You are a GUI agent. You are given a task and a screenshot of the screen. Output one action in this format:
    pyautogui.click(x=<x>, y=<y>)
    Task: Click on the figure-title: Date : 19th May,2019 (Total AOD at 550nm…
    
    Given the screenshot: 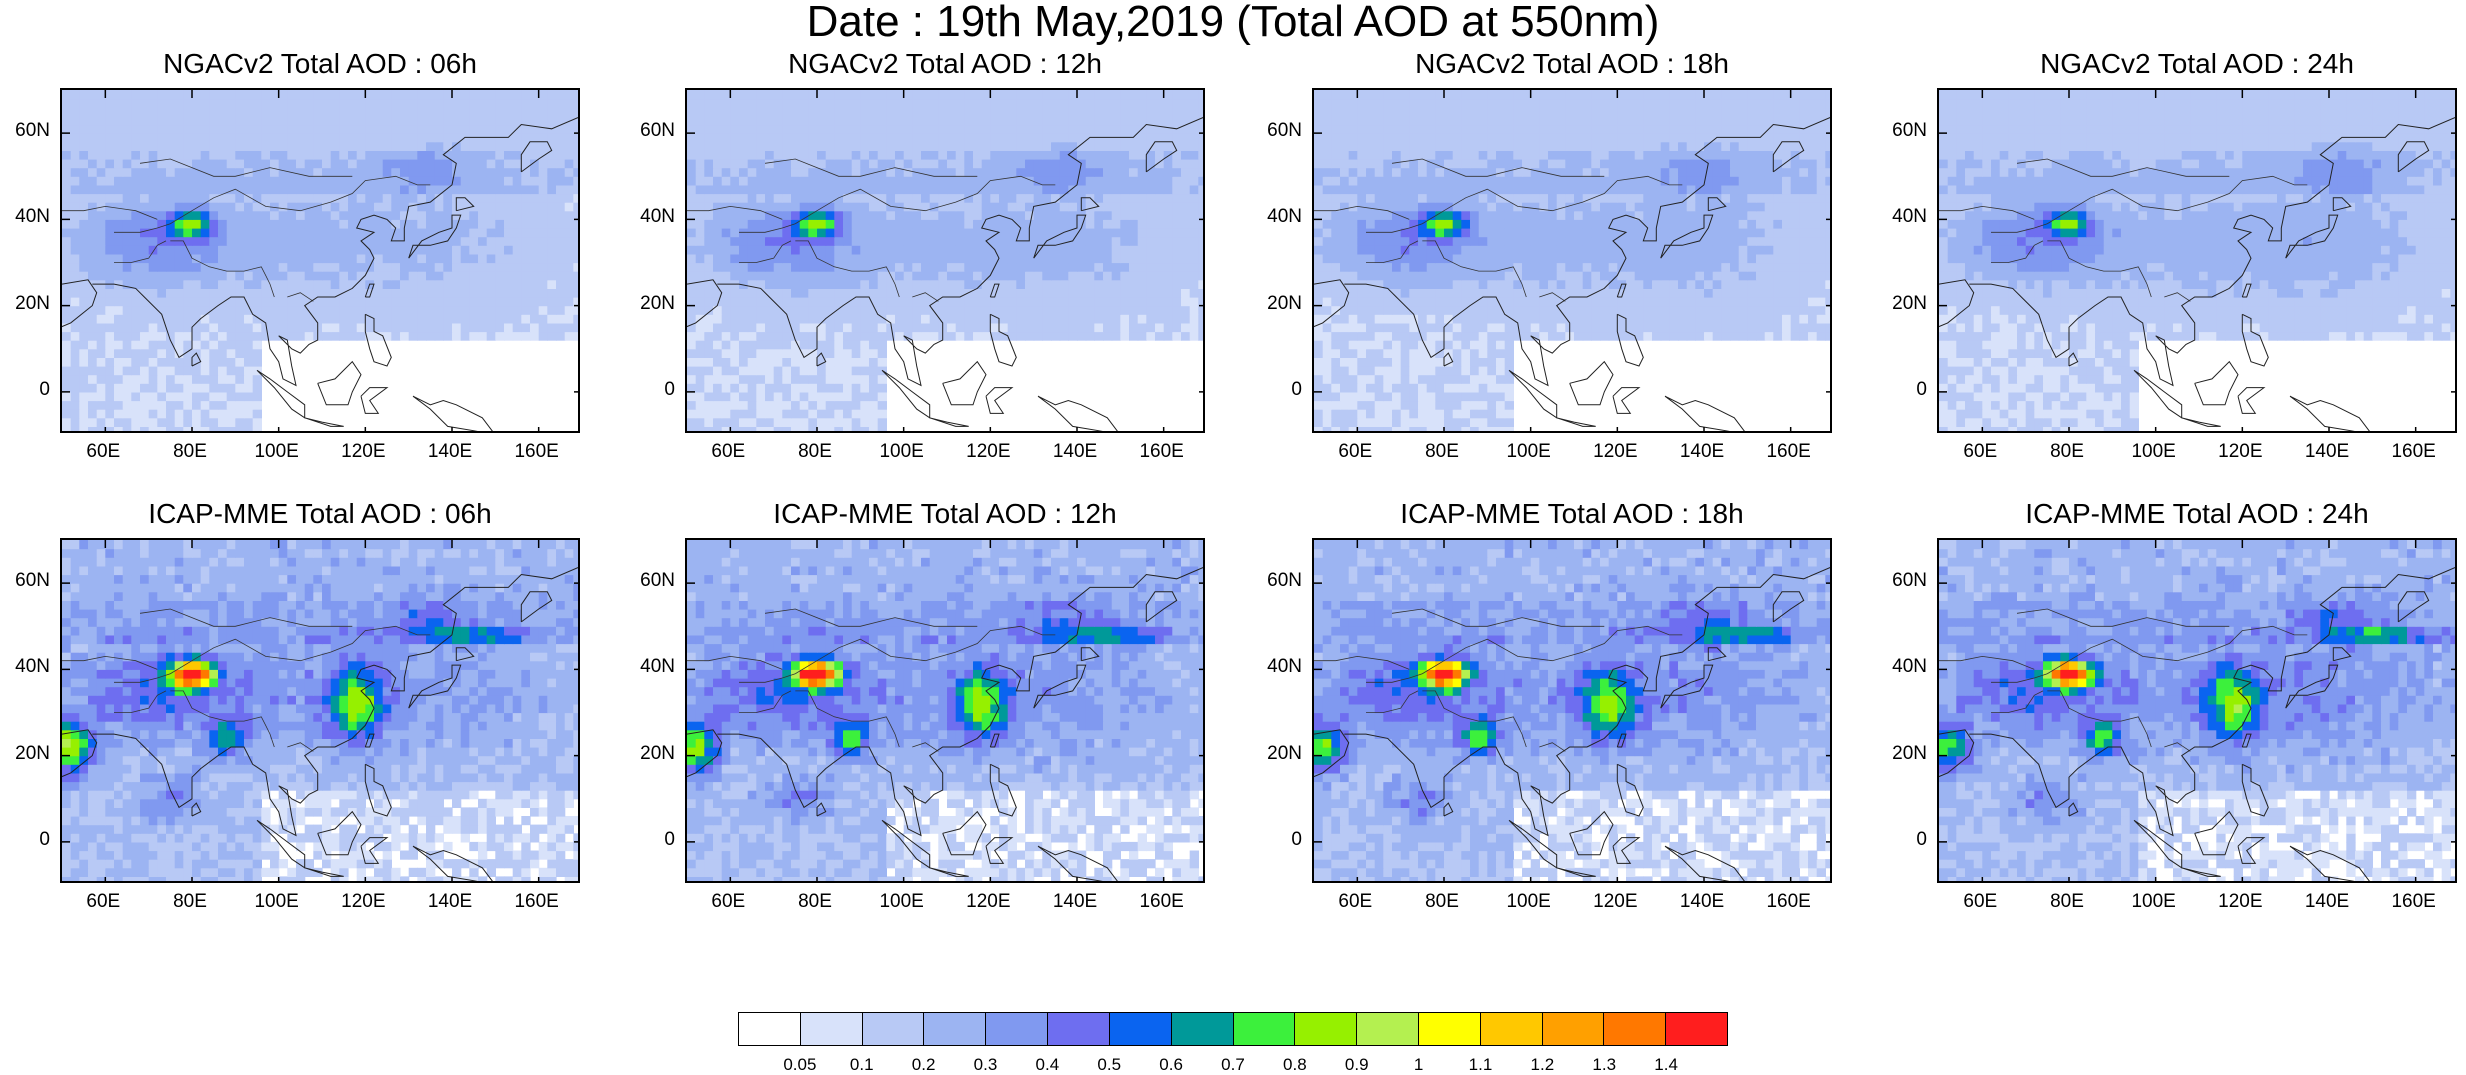 What is the action you would take?
    pyautogui.click(x=1233, y=22)
    